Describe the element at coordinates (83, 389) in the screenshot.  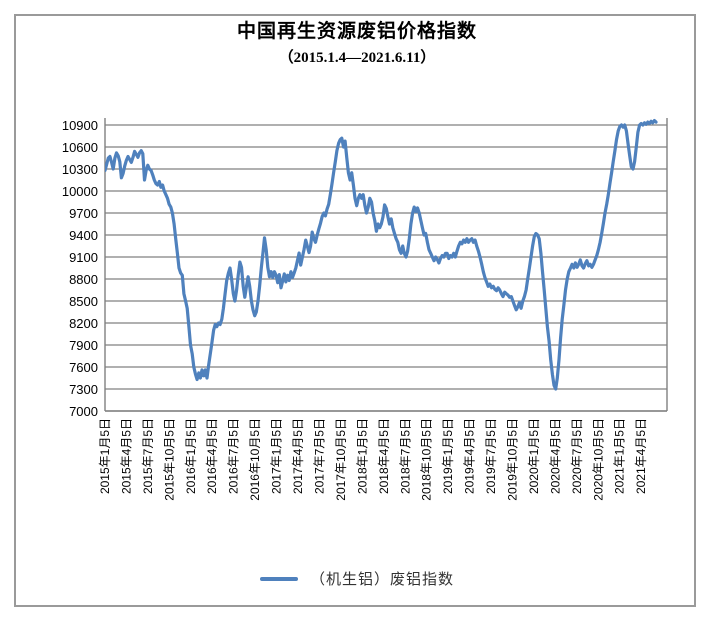
I see `y-axis-tick-label: 7300` at that location.